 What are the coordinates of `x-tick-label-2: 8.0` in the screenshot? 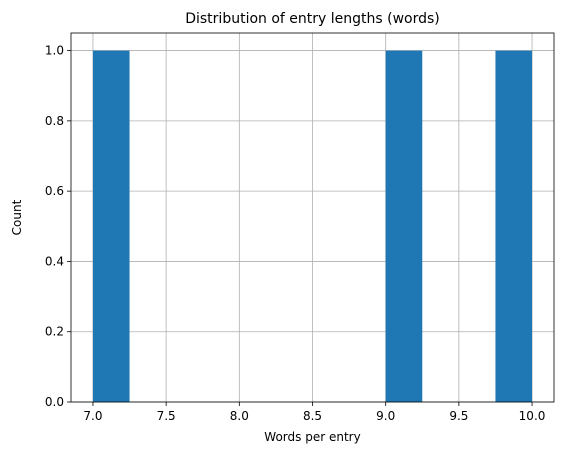 It's located at (239, 416).